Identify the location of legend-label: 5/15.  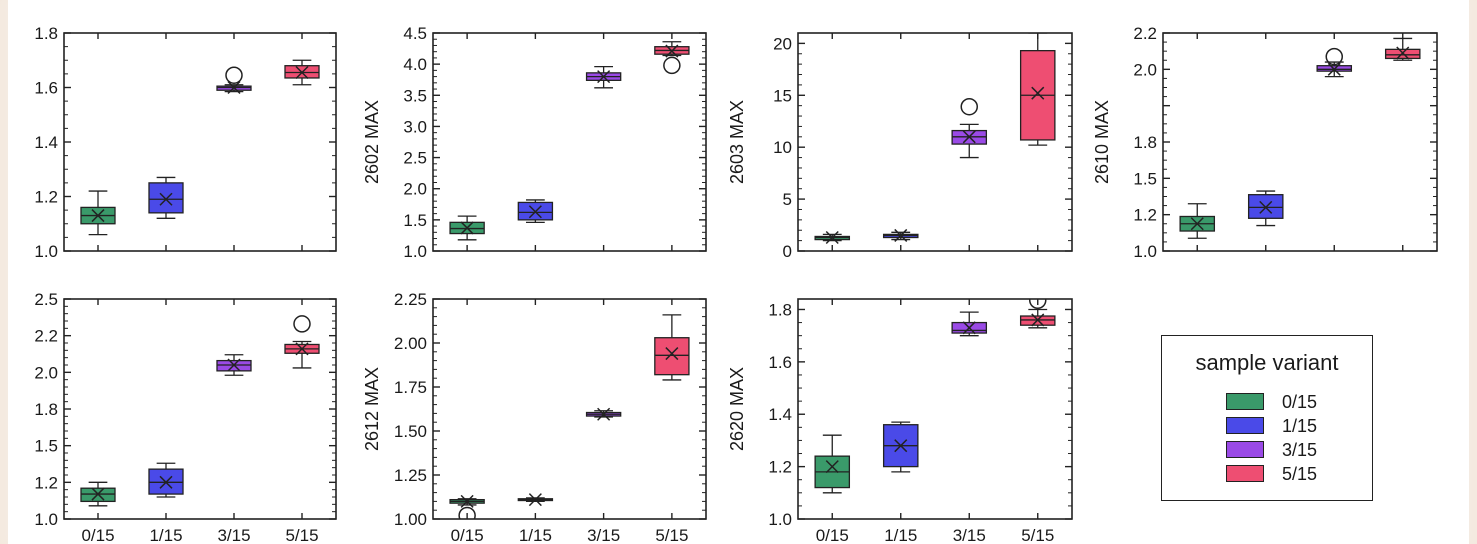
(1300, 474).